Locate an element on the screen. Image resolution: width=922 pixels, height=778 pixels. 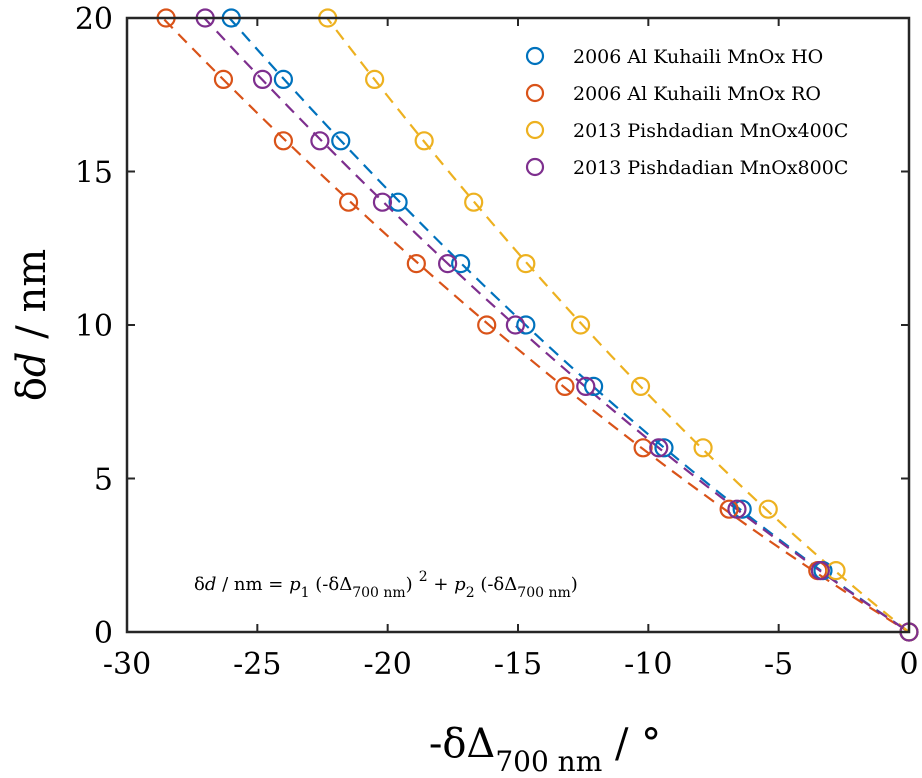
y-tick-label: 5 is located at coordinates (103, 480).